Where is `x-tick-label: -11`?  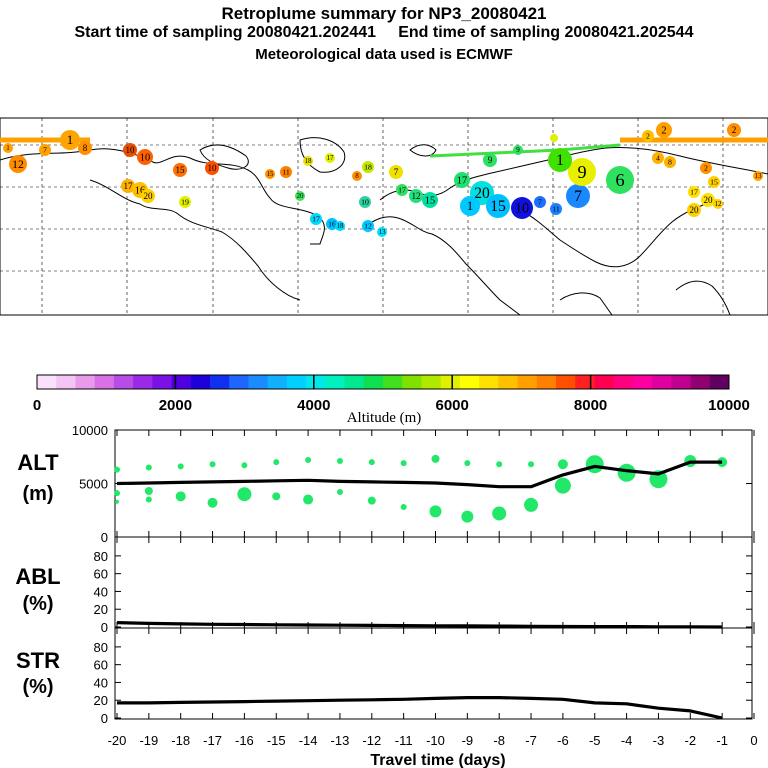 x-tick-label: -11 is located at coordinates (404, 740).